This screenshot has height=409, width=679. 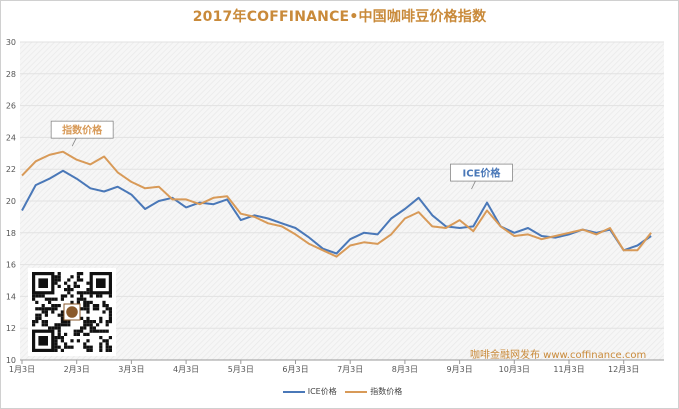 What do you see at coordinates (72, 312) in the screenshot?
I see `qr-code-icon` at bounding box center [72, 312].